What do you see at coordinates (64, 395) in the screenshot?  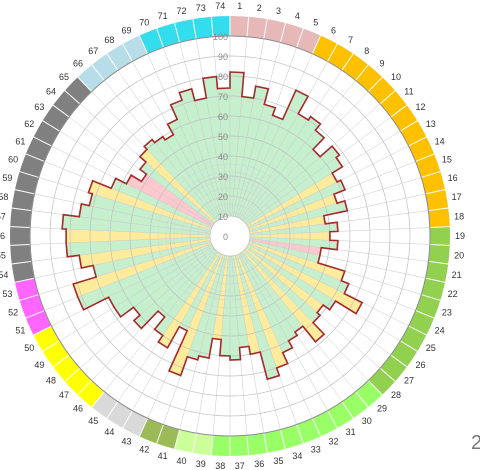 I see `category-label: 47` at bounding box center [64, 395].